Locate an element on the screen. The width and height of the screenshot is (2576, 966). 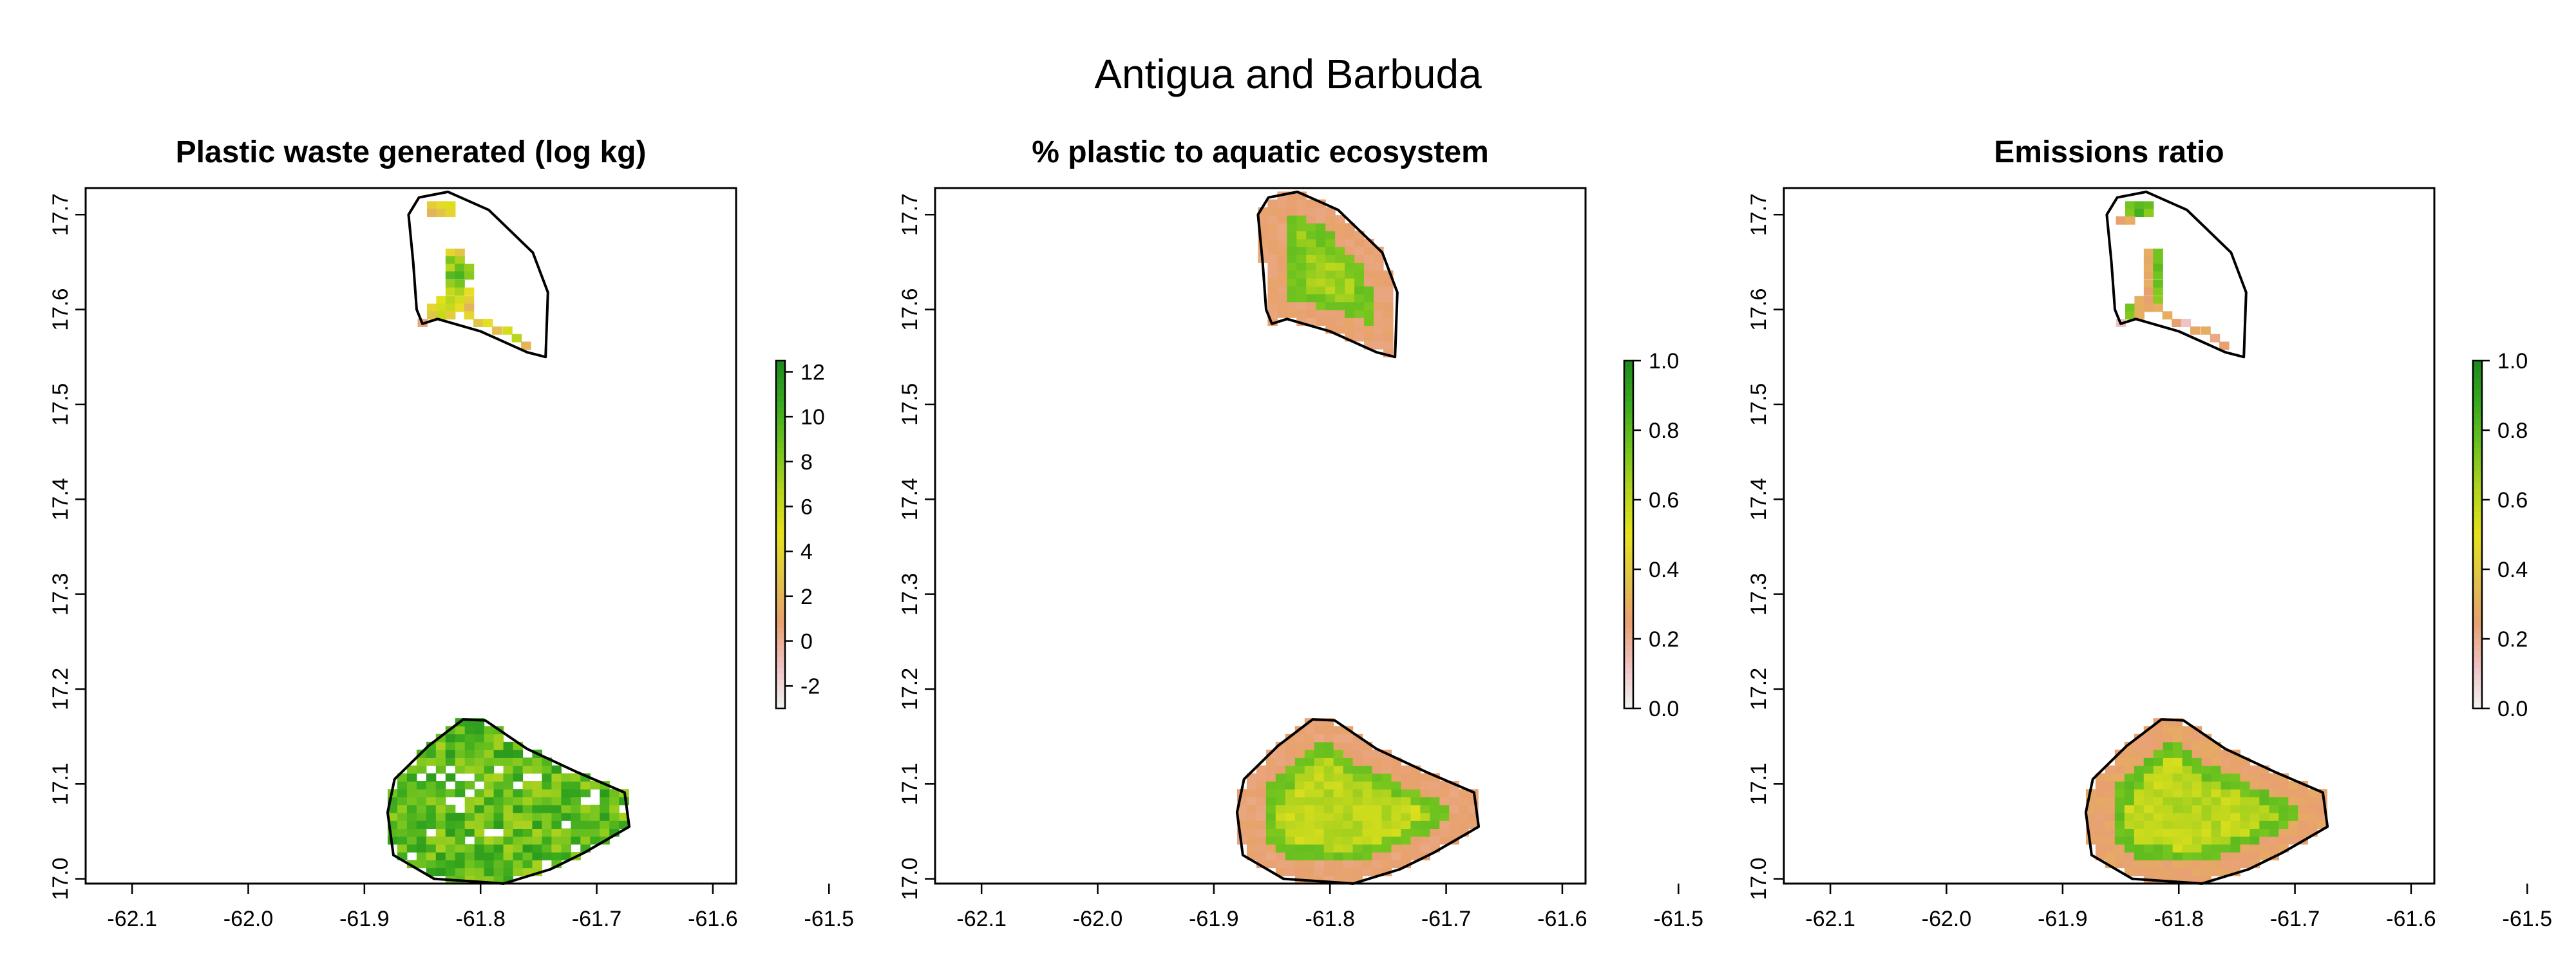
y-tick-label: 17.2 is located at coordinates (910, 689).